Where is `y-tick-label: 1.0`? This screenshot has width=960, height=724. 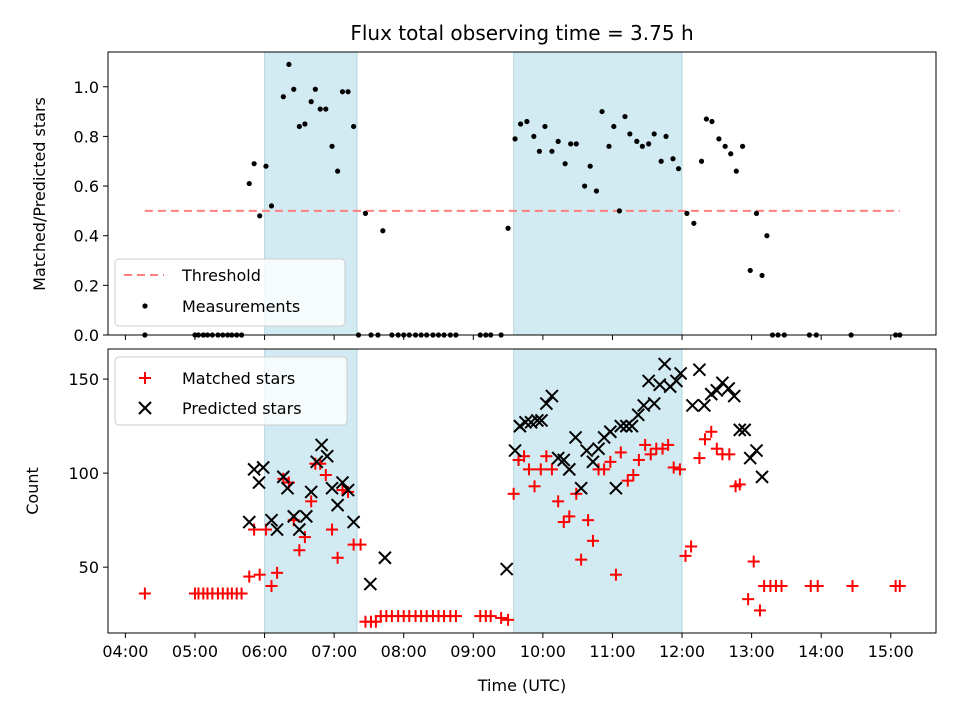 y-tick-label: 1.0 is located at coordinates (86, 87).